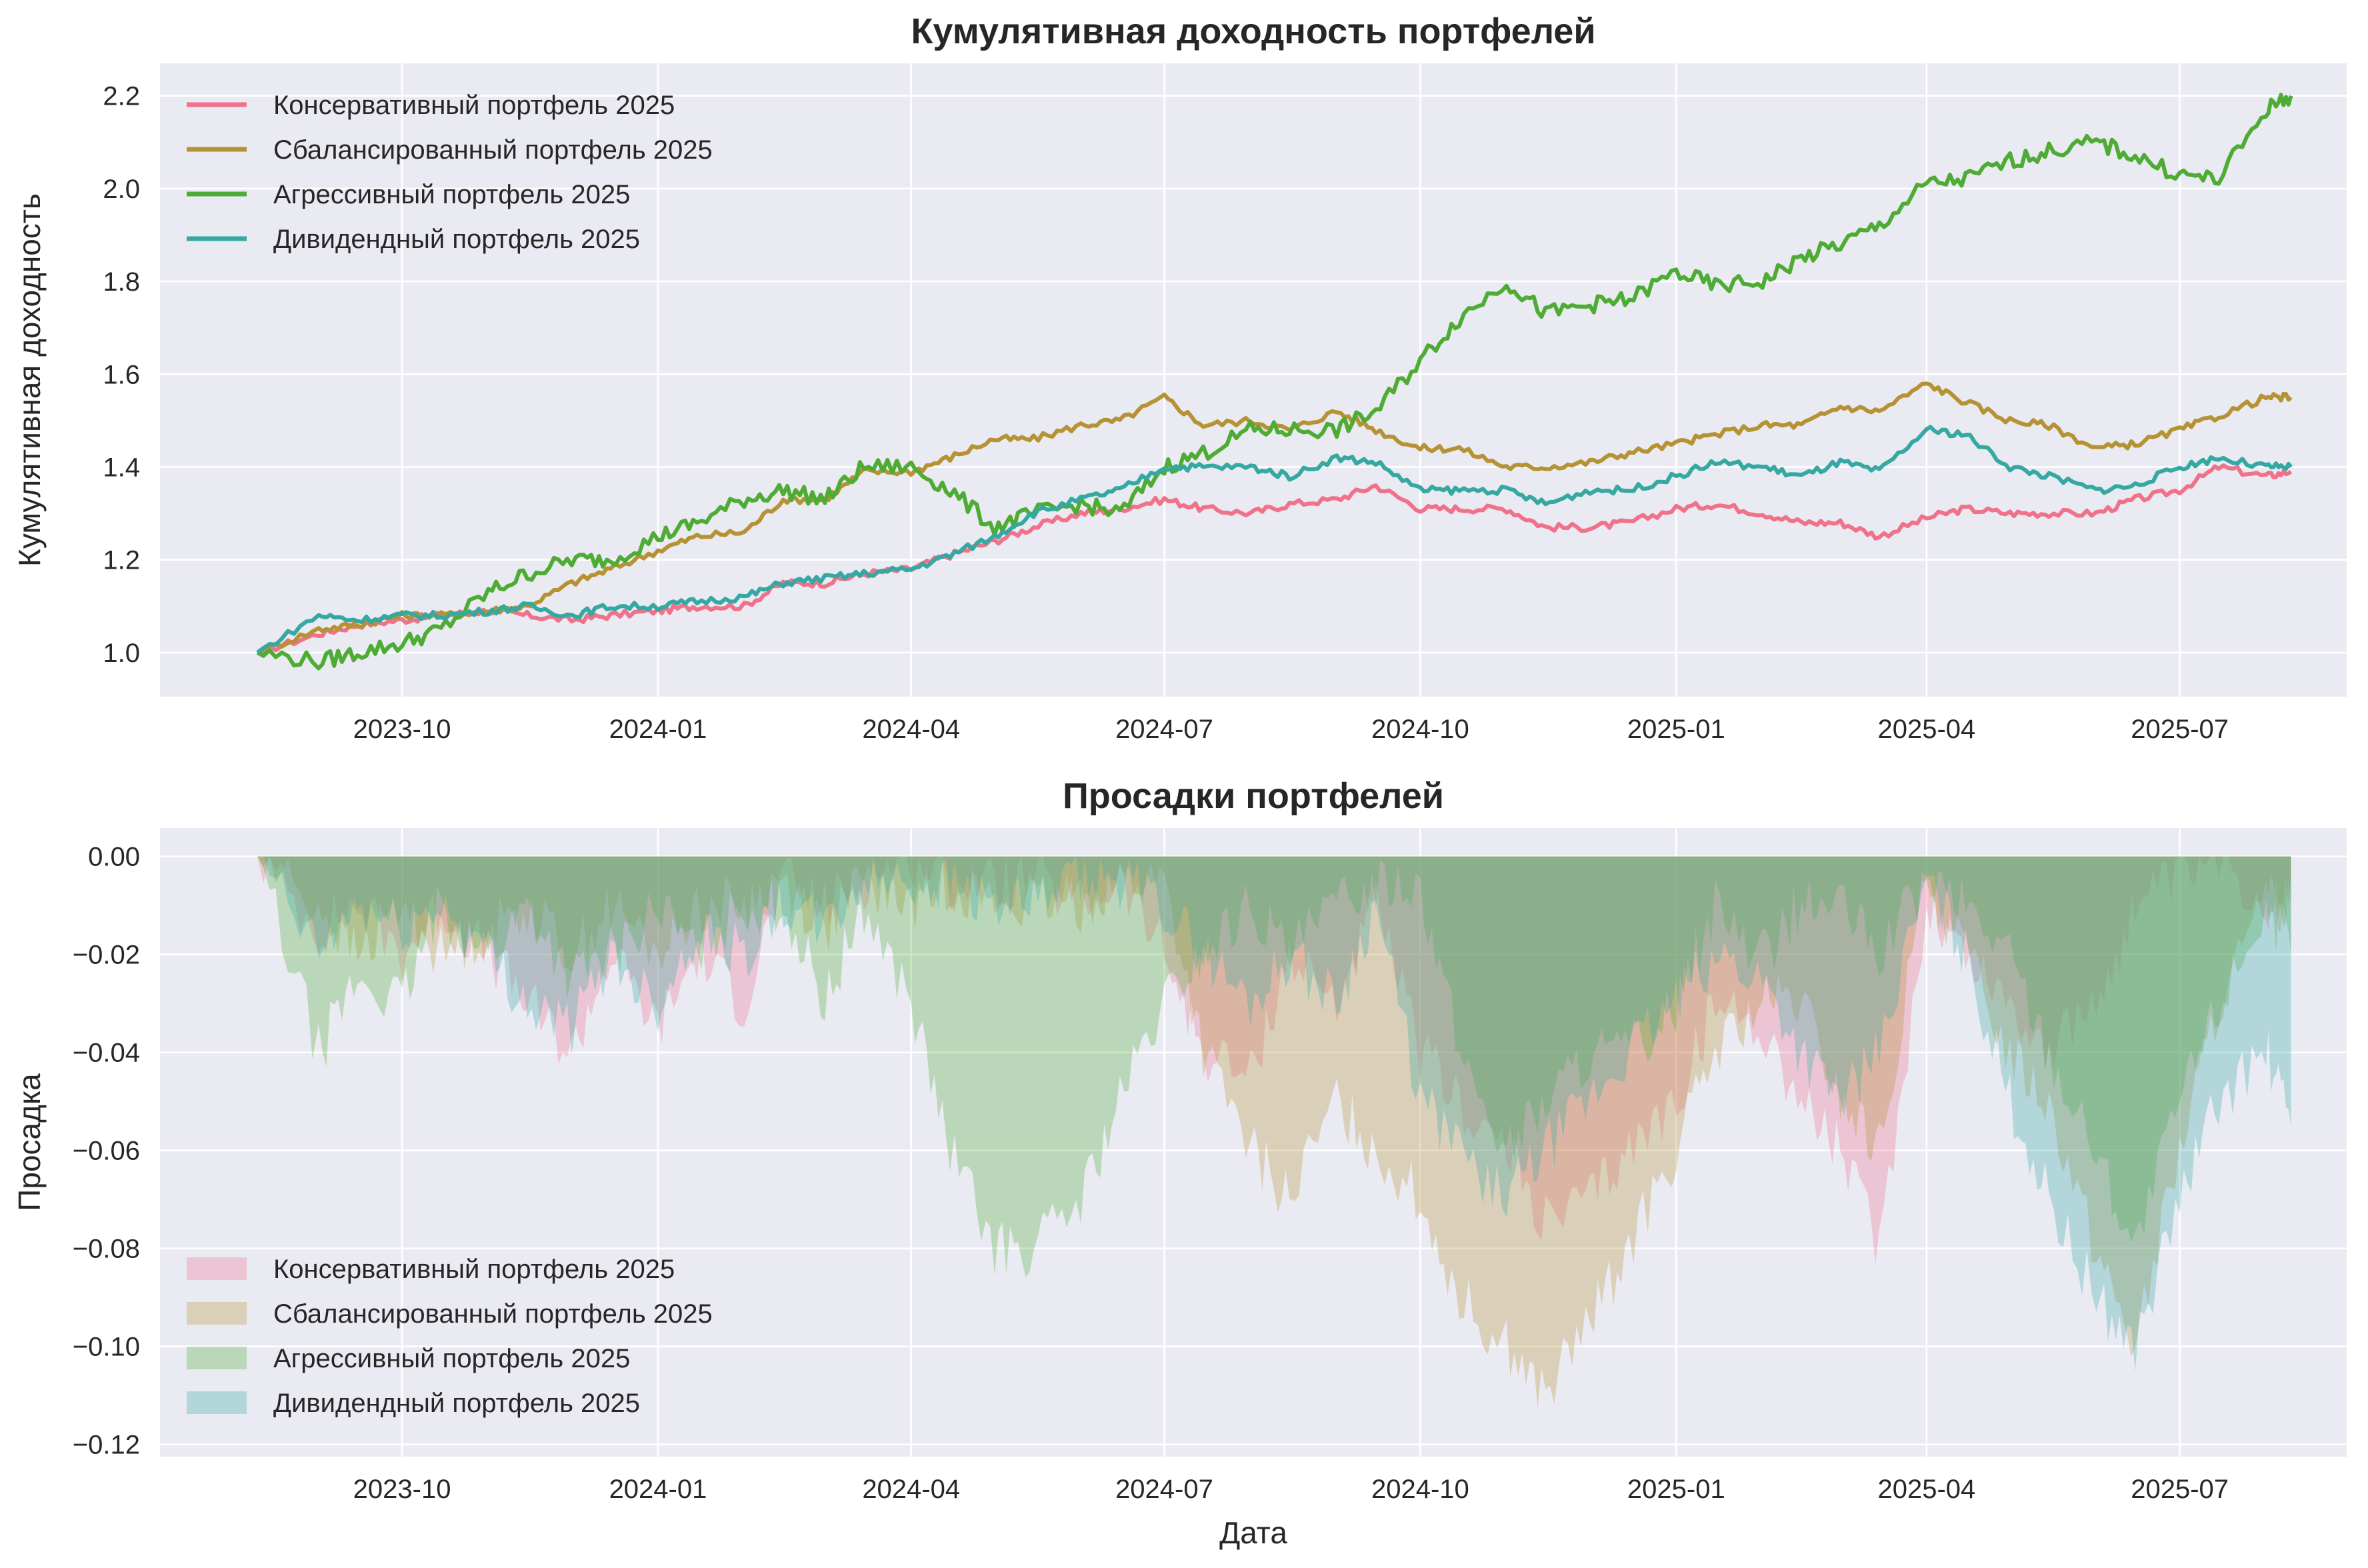  I want to click on y-tick-label: 1.4, so click(121, 467).